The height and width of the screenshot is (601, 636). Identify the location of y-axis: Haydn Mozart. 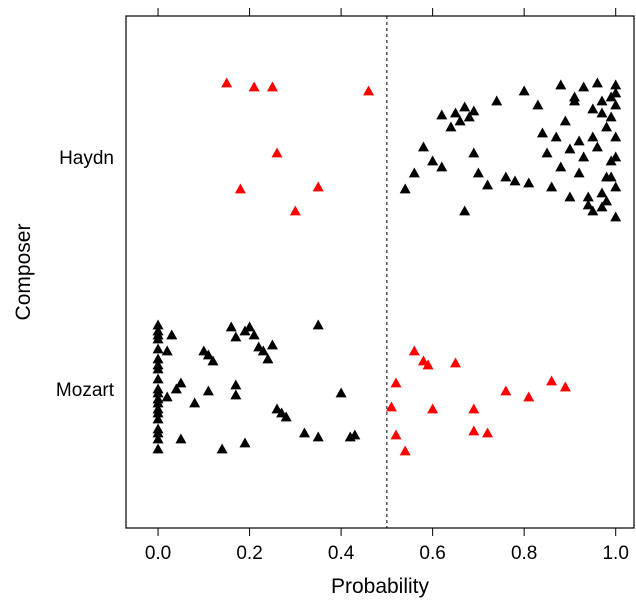
(85, 274).